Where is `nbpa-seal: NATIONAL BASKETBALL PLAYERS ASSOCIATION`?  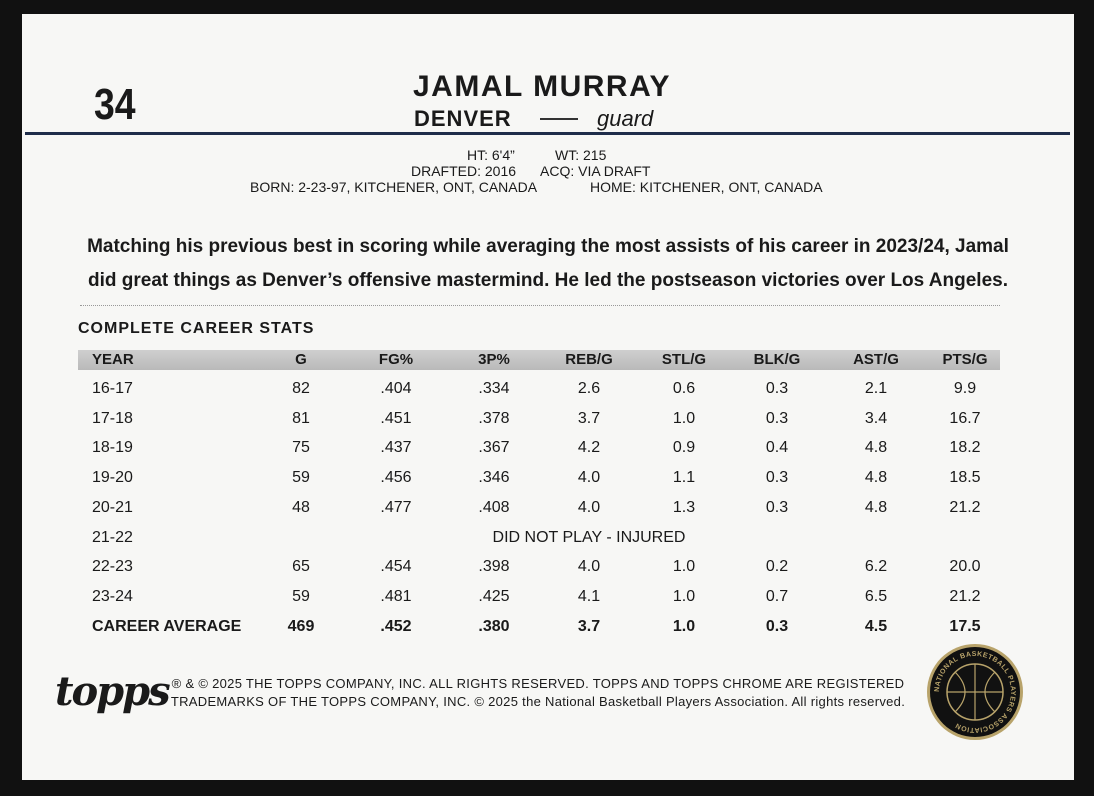 nbpa-seal: NATIONAL BASKETBALL PLAYERS ASSOCIATION is located at coordinates (975, 692).